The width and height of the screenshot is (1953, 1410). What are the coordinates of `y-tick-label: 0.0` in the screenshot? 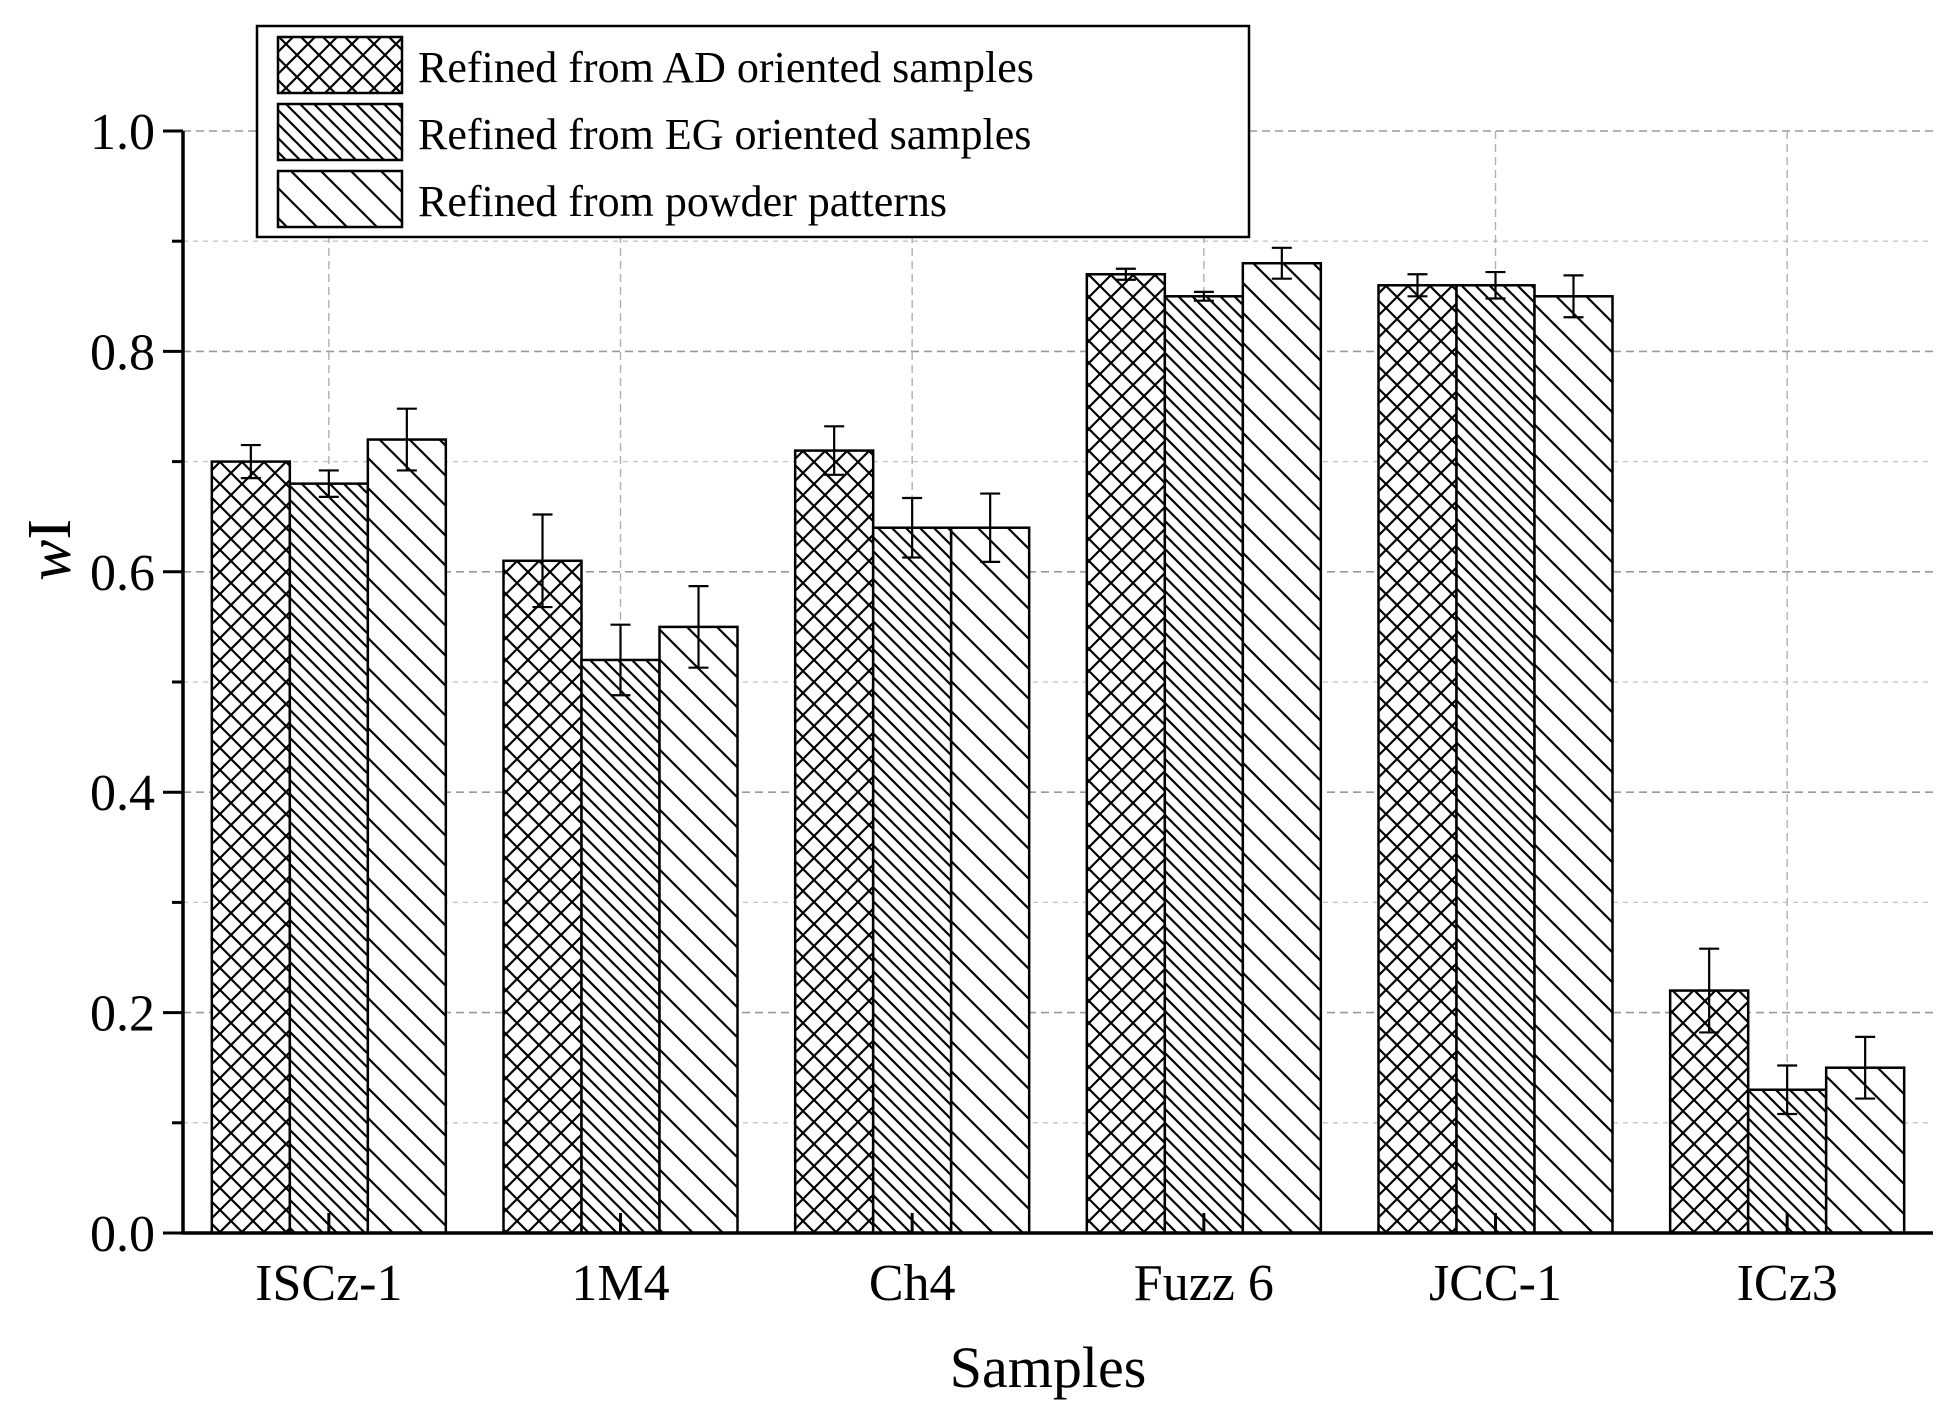 It's located at (122, 1234).